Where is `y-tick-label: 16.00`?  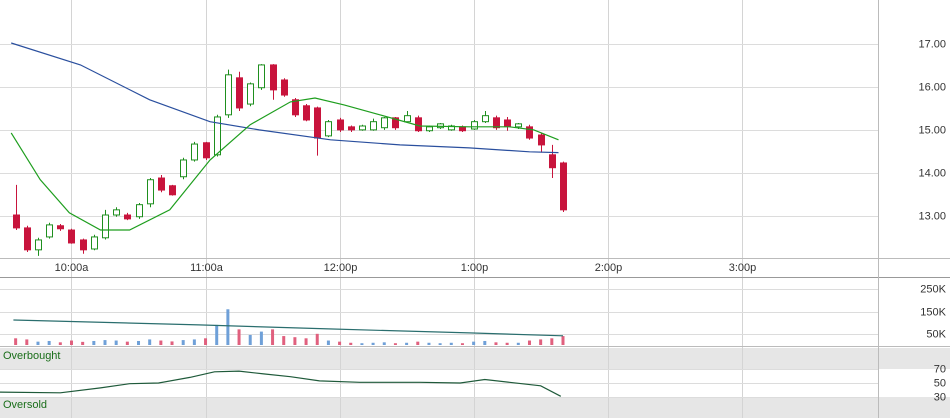
y-tick-label: 16.00 is located at coordinates (932, 87).